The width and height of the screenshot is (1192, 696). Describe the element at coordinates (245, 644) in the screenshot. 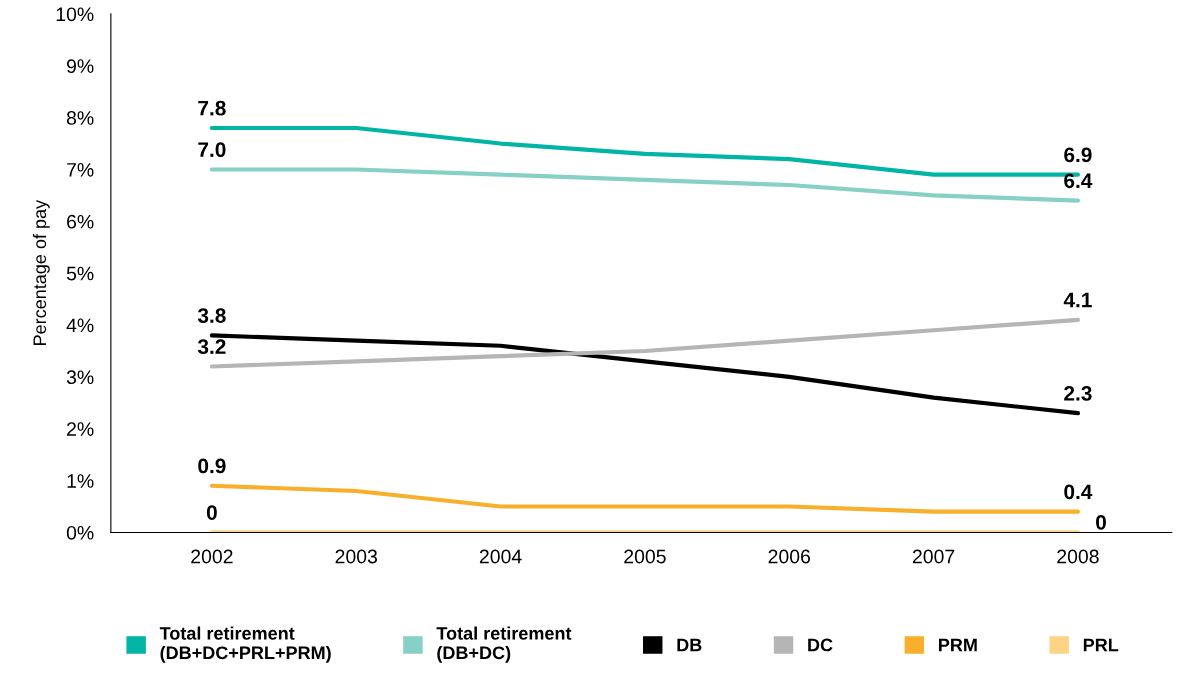

I see `legend-label: Total retirement (DB+DC+PRL+PRM)` at that location.